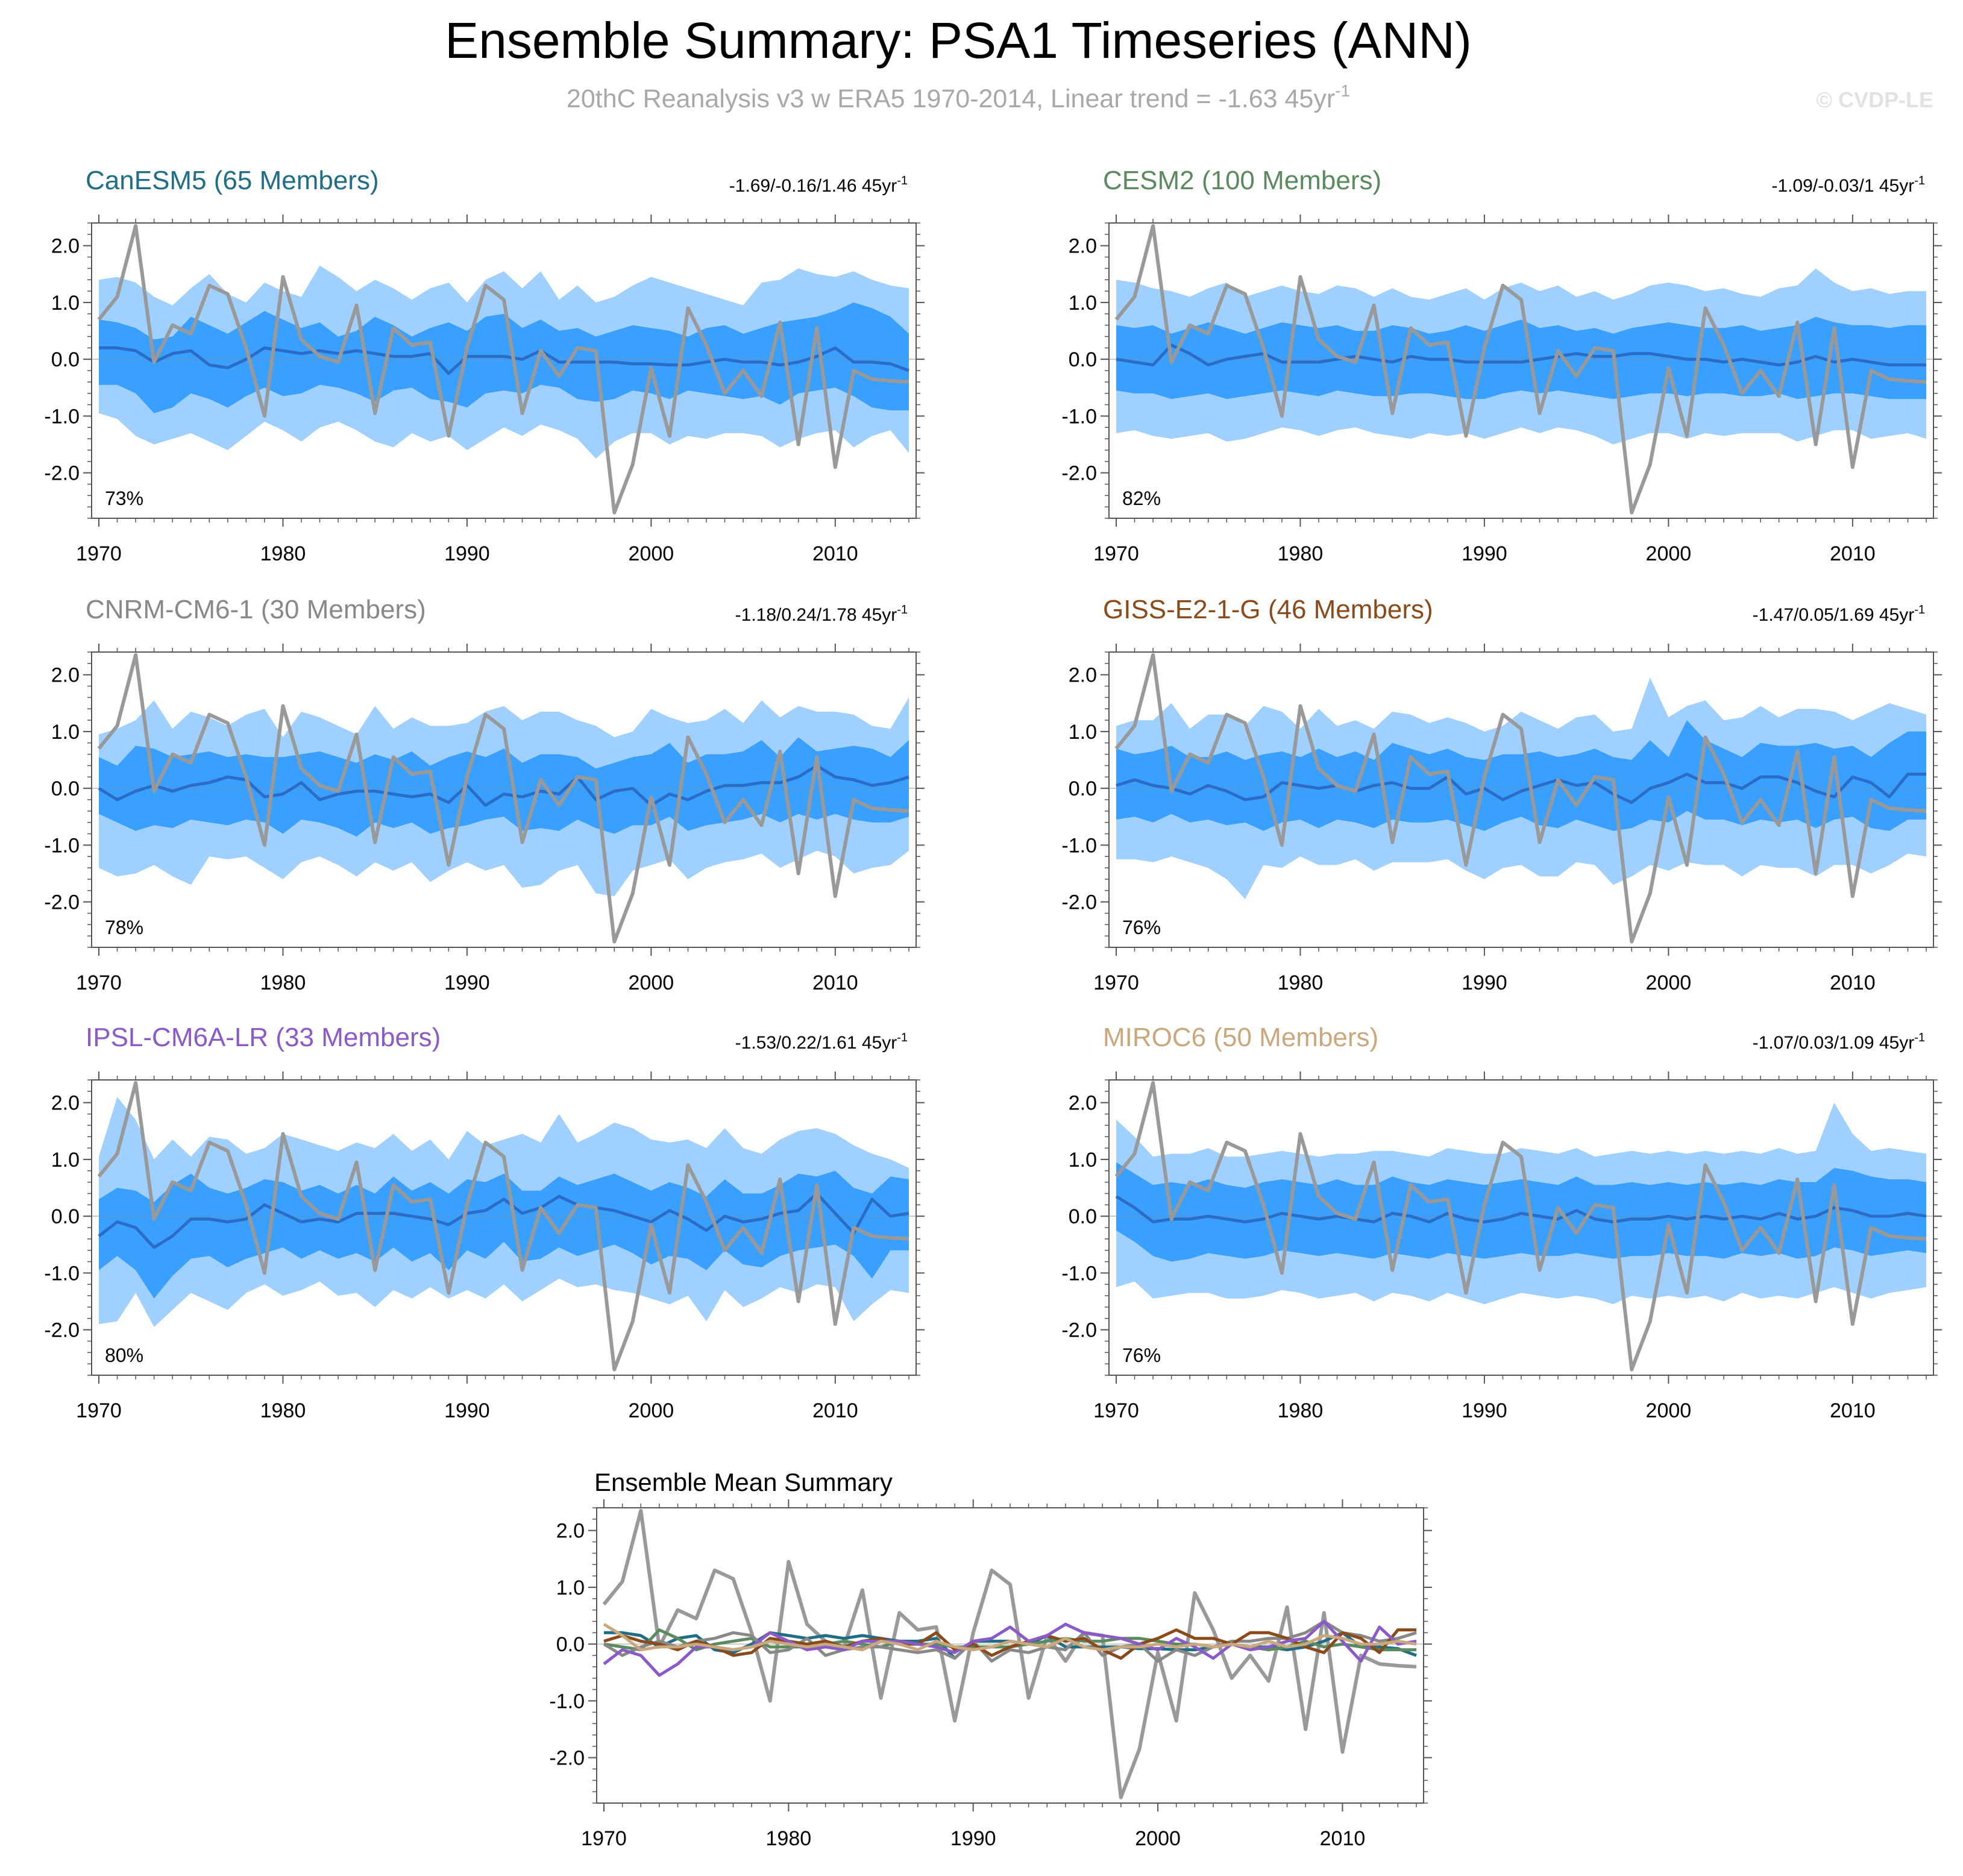 Image resolution: width=1963 pixels, height=1876 pixels. Describe the element at coordinates (1079, 1273) in the screenshot. I see `ytick-label-miroc6: -1.0` at that location.